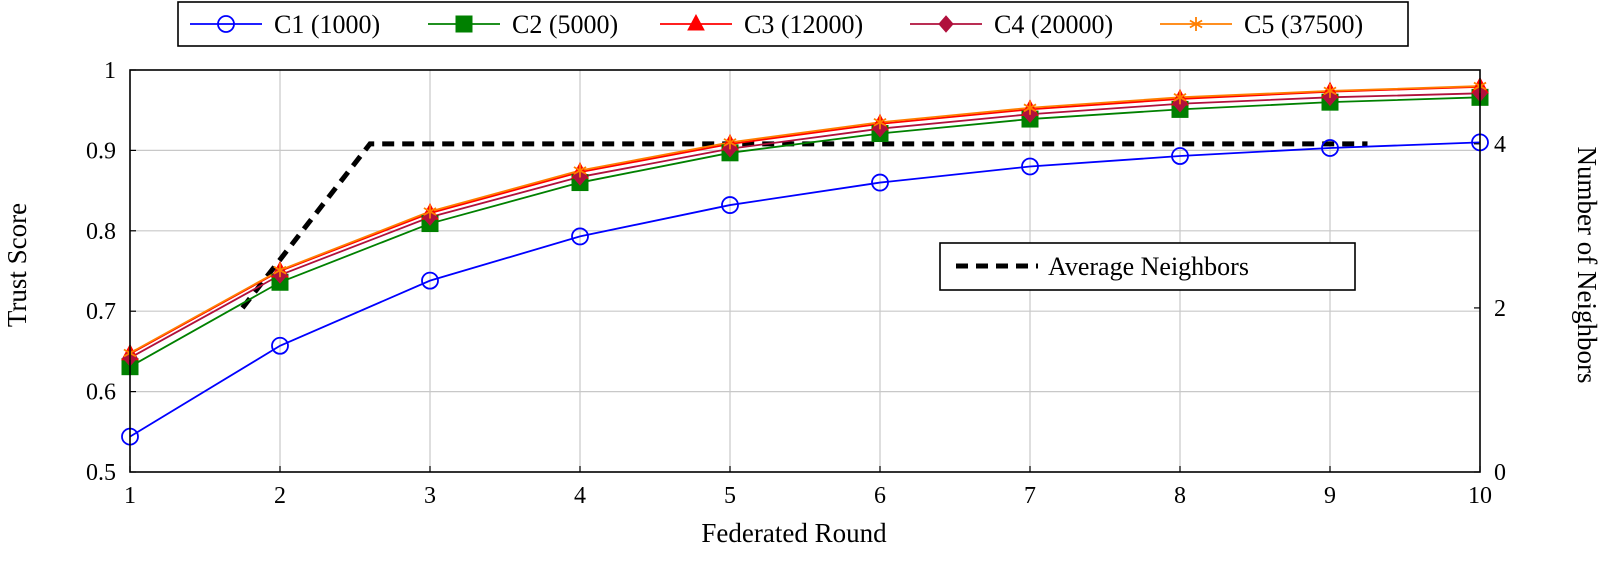  I want to click on legend-label-c4: C4 (20000), so click(1053, 24).